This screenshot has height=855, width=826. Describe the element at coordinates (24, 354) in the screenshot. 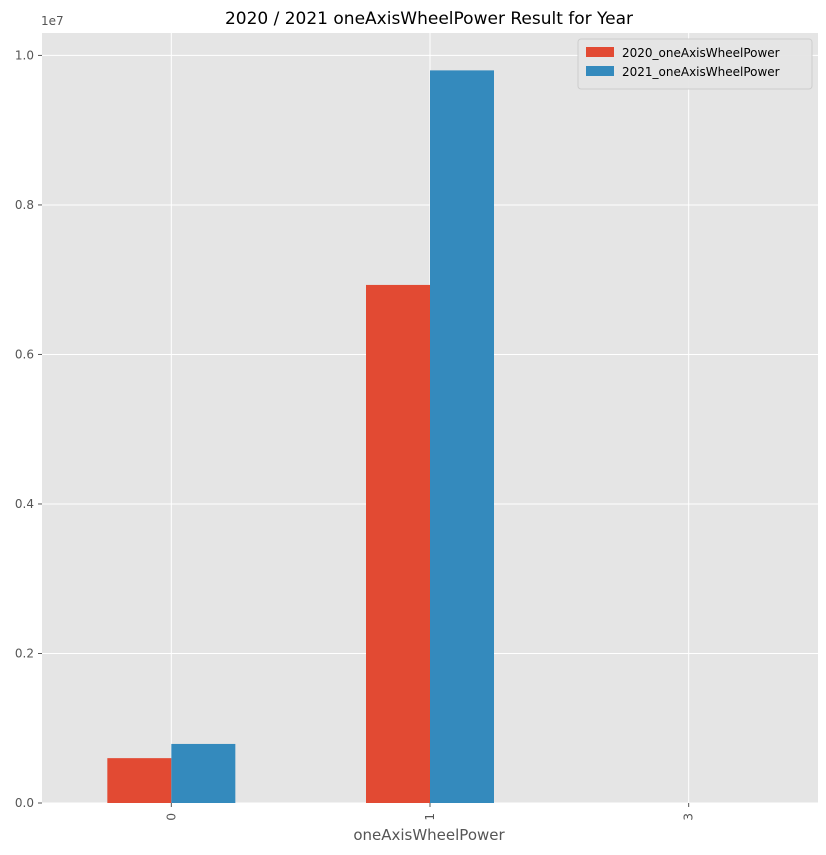

I see `y-tick-label: 0.6` at that location.